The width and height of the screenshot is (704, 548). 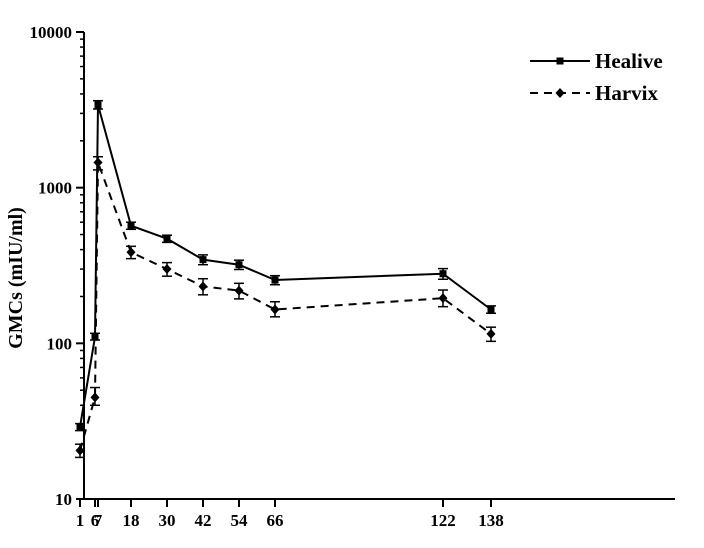 What do you see at coordinates (57, 266) in the screenshot?
I see `y-ticks: 10 100 1000 10000` at bounding box center [57, 266].